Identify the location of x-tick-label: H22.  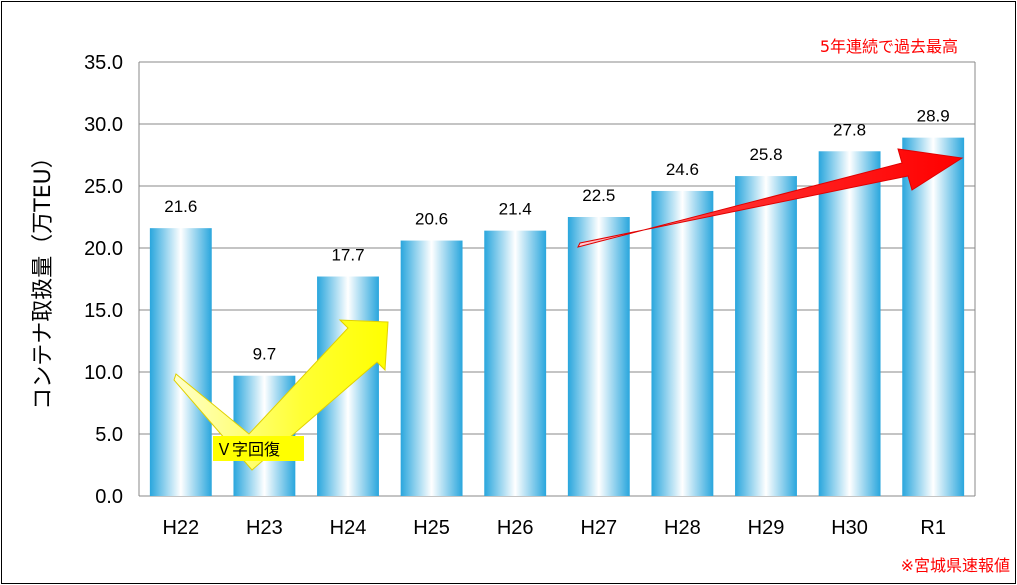
(180, 528).